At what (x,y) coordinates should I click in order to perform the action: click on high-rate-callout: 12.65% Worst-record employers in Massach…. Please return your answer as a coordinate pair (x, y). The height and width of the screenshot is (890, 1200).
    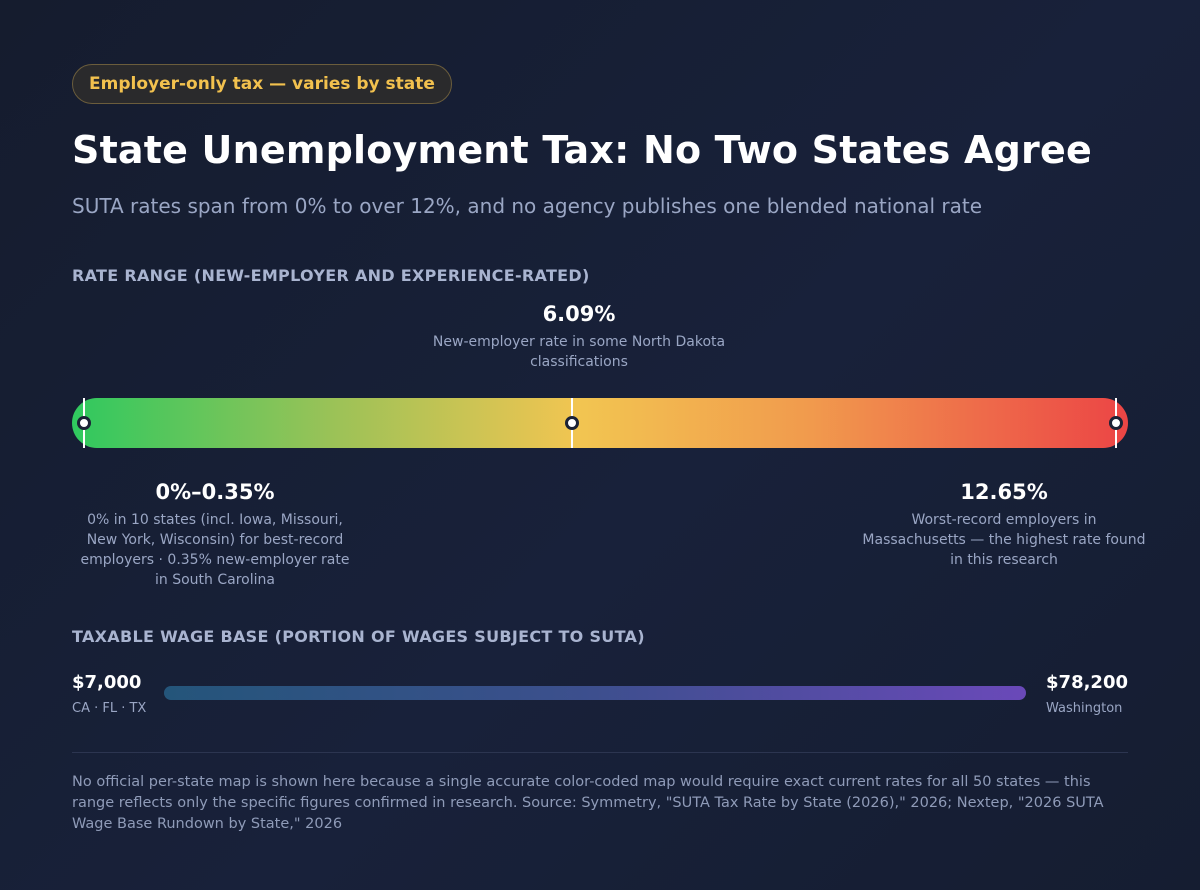
    Looking at the image, I should click on (1004, 525).